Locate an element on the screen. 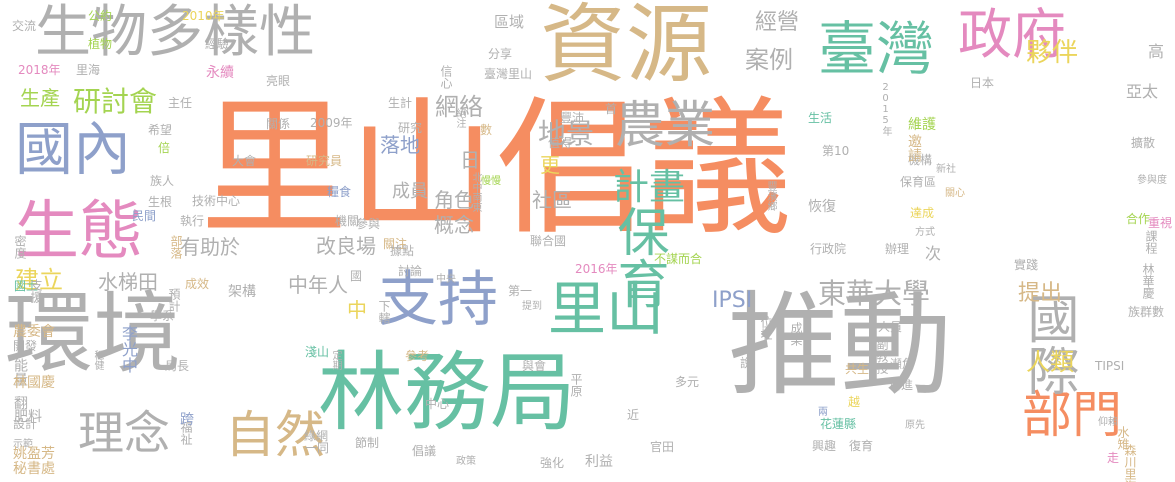 This screenshot has height=482, width=1175. cloud-word: 社區 is located at coordinates (552, 200).